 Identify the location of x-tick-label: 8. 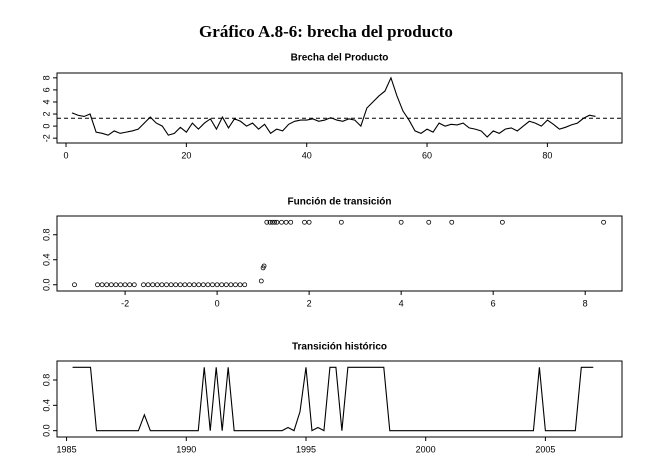
(585, 303).